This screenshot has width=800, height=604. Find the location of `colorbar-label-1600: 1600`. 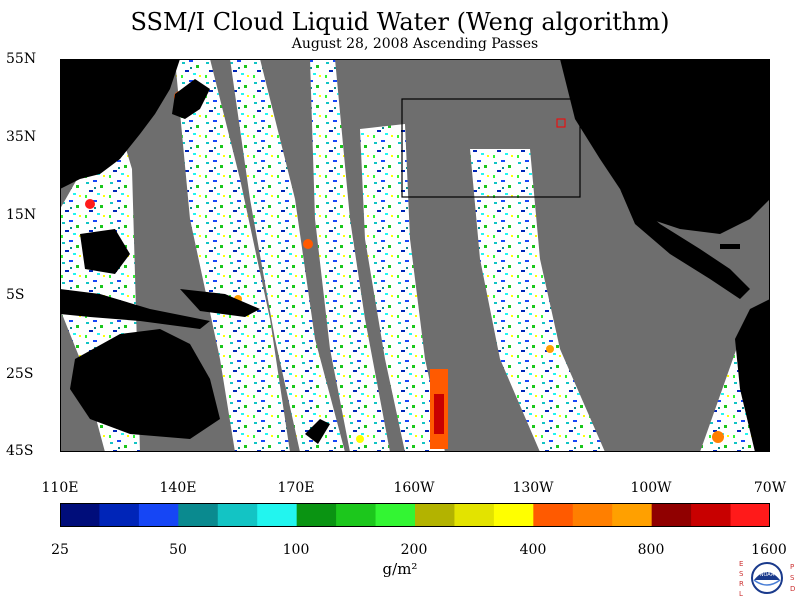

colorbar-label-1600: 1600 is located at coordinates (769, 550).